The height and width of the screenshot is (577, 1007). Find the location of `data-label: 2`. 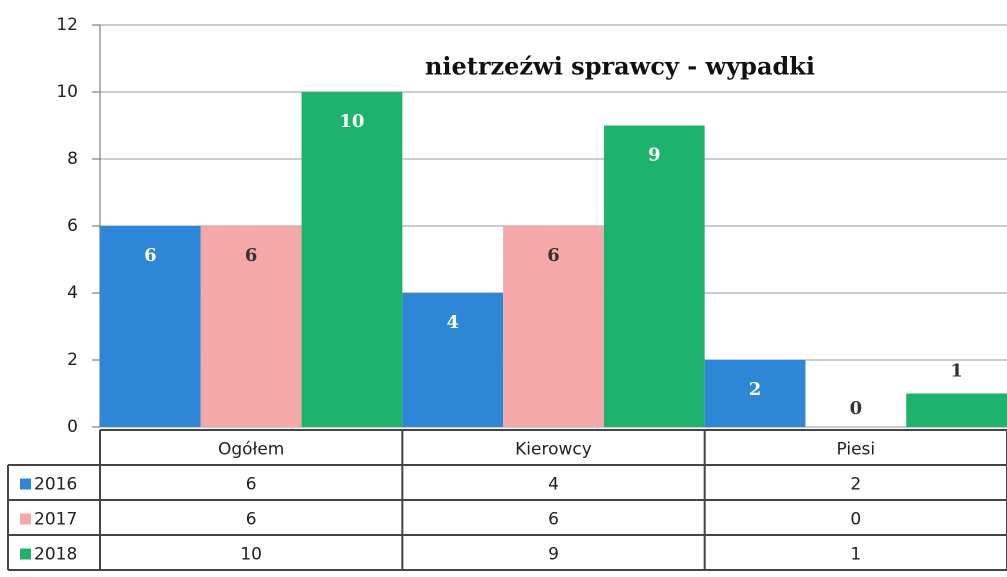

data-label: 2 is located at coordinates (755, 389).